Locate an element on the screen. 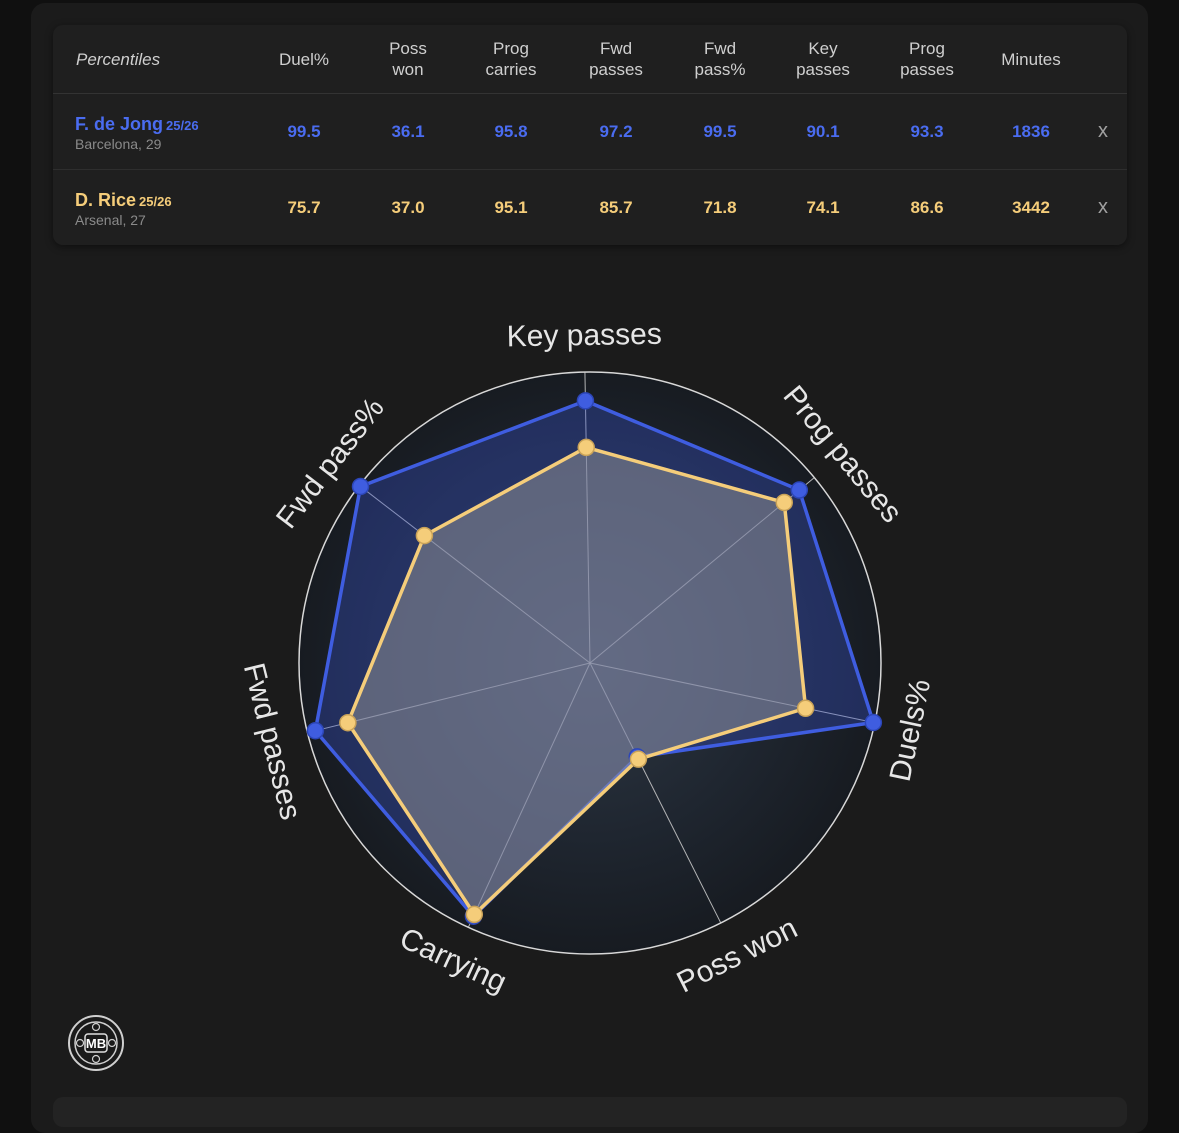 The height and width of the screenshot is (1133, 1179). value-prog-carries: 95.8 is located at coordinates (511, 131).